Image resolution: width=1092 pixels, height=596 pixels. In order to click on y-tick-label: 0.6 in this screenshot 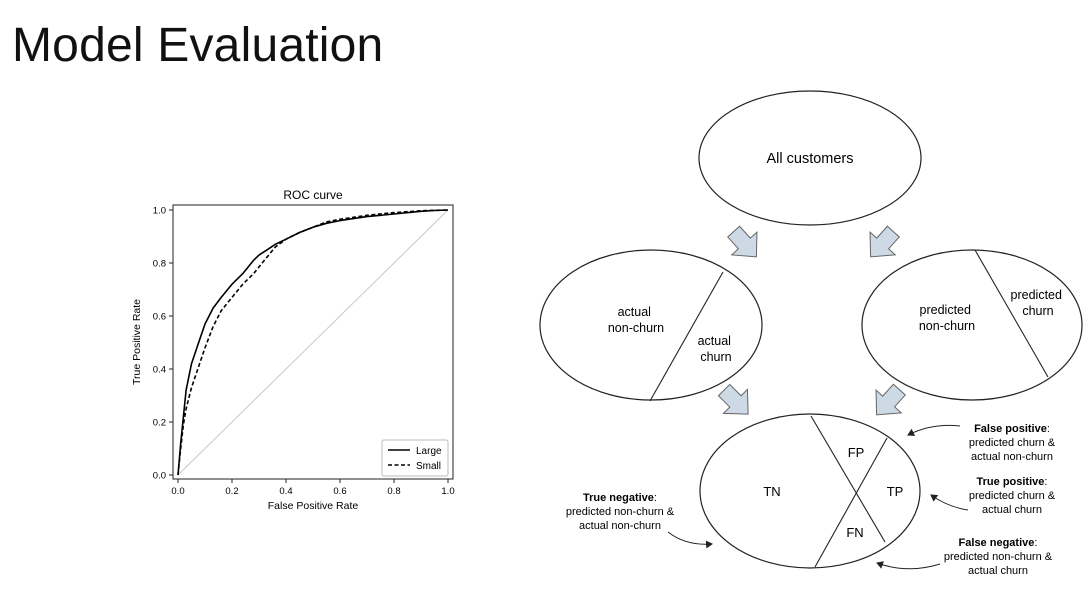, I will do `click(159, 317)`.